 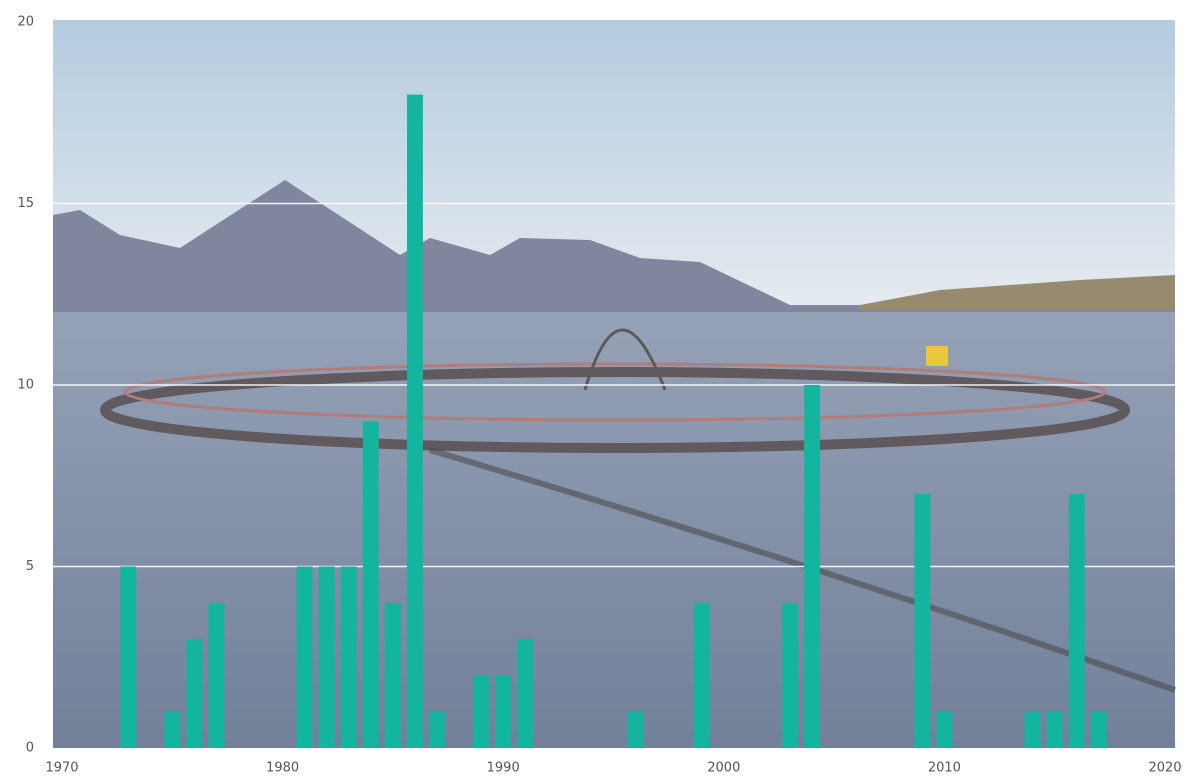 What do you see at coordinates (25, 385) in the screenshot?
I see `y-tick-label: 10` at bounding box center [25, 385].